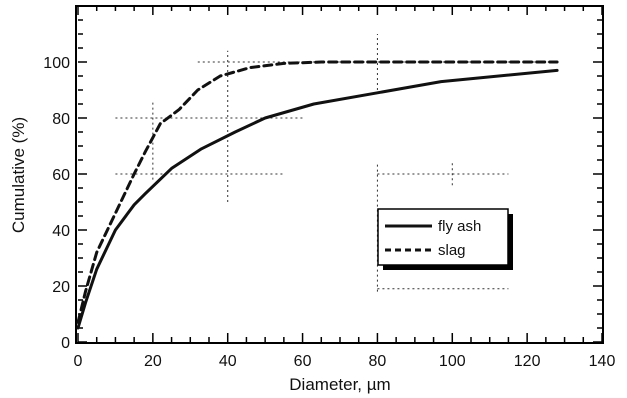 This screenshot has height=398, width=627. What do you see at coordinates (61, 175) in the screenshot?
I see `y-tick-label: 60` at bounding box center [61, 175].